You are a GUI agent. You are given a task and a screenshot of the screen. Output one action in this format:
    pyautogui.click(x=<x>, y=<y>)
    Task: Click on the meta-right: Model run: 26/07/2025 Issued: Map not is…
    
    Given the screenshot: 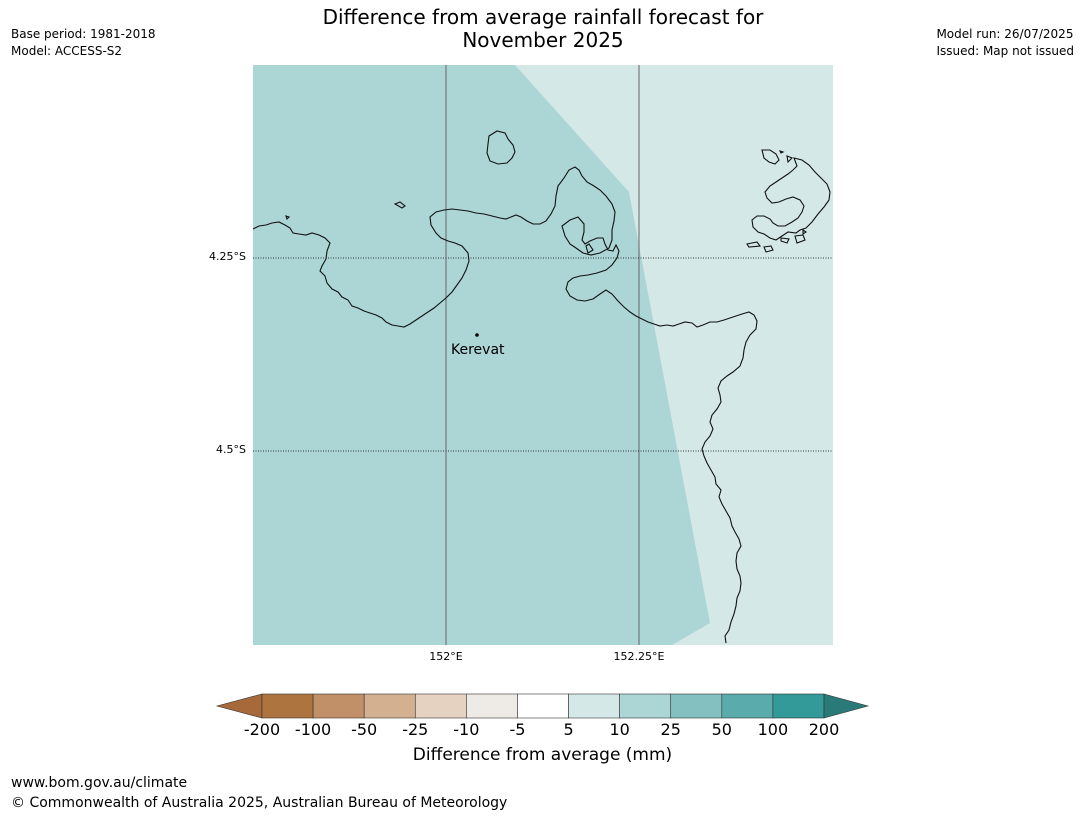 What is the action you would take?
    pyautogui.click(x=1005, y=43)
    